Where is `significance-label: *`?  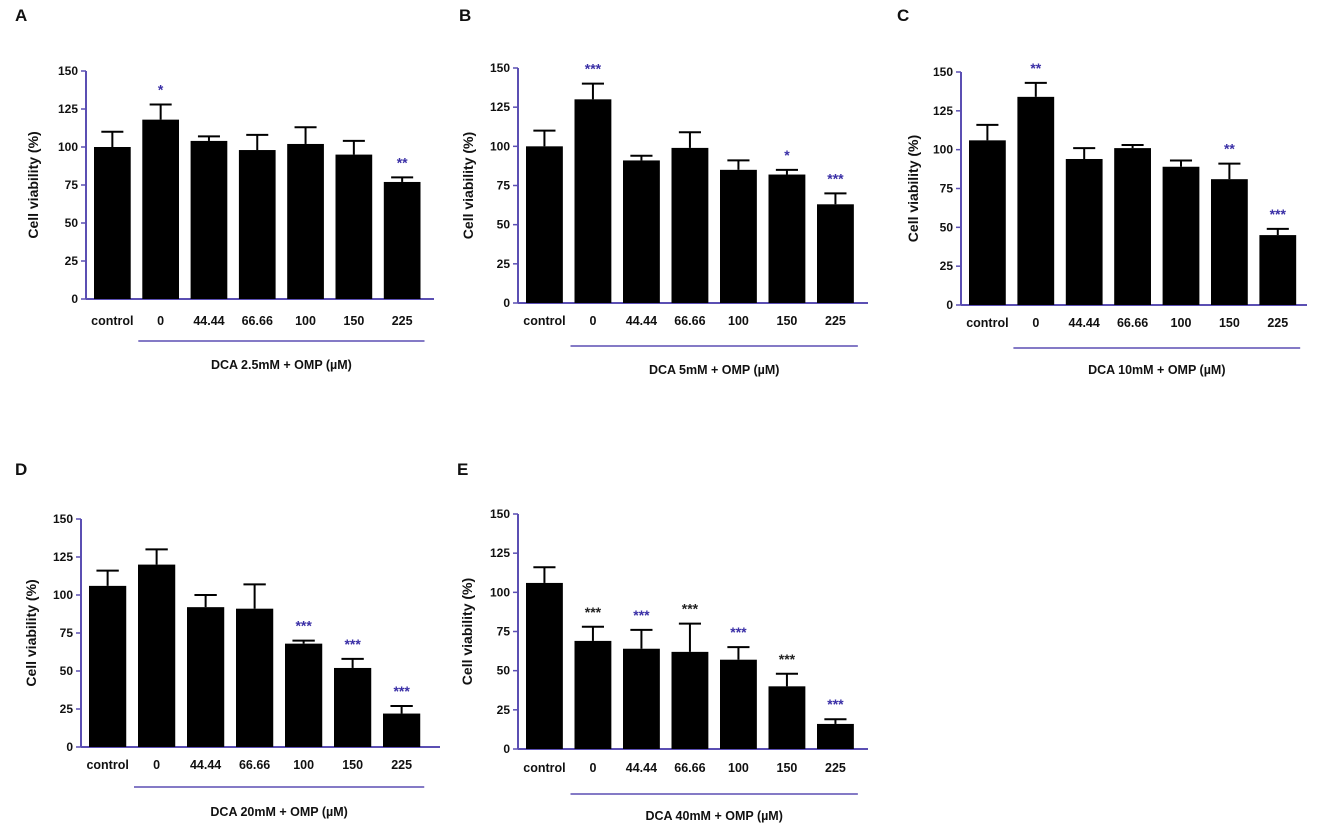
significance-label: * is located at coordinates (161, 89).